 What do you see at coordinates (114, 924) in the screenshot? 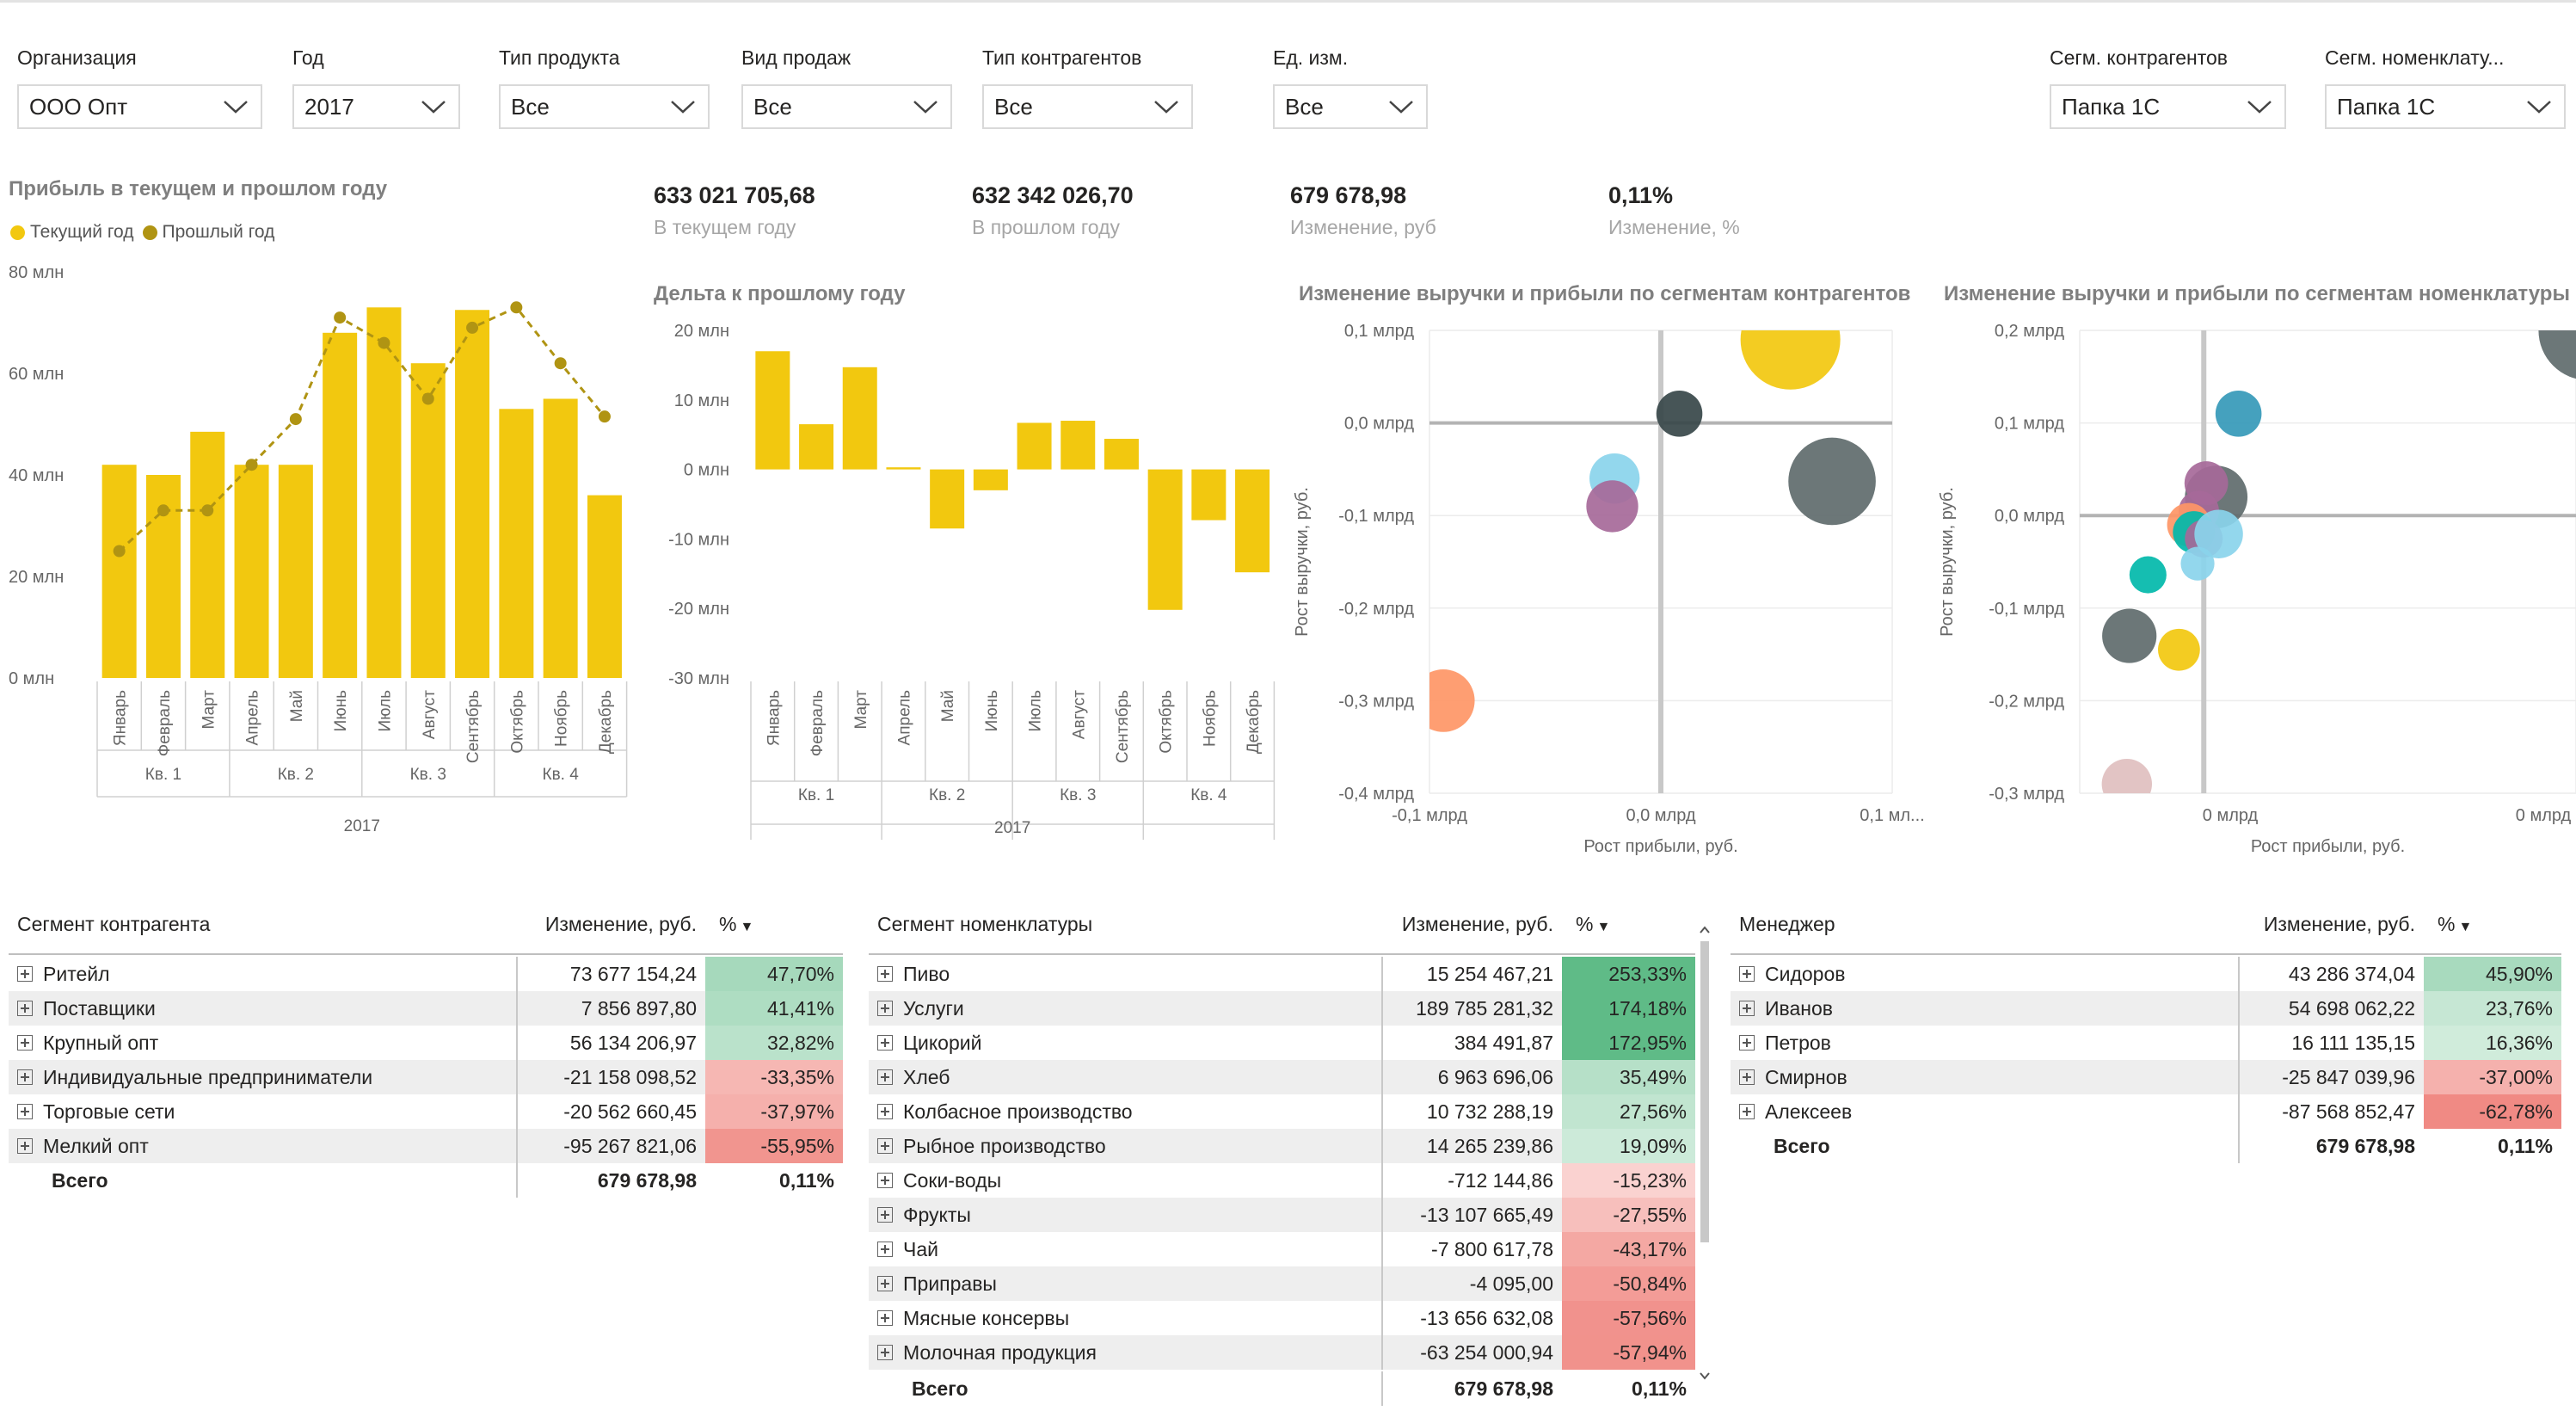
I see `column-header-name: Сегмент контрагента` at bounding box center [114, 924].